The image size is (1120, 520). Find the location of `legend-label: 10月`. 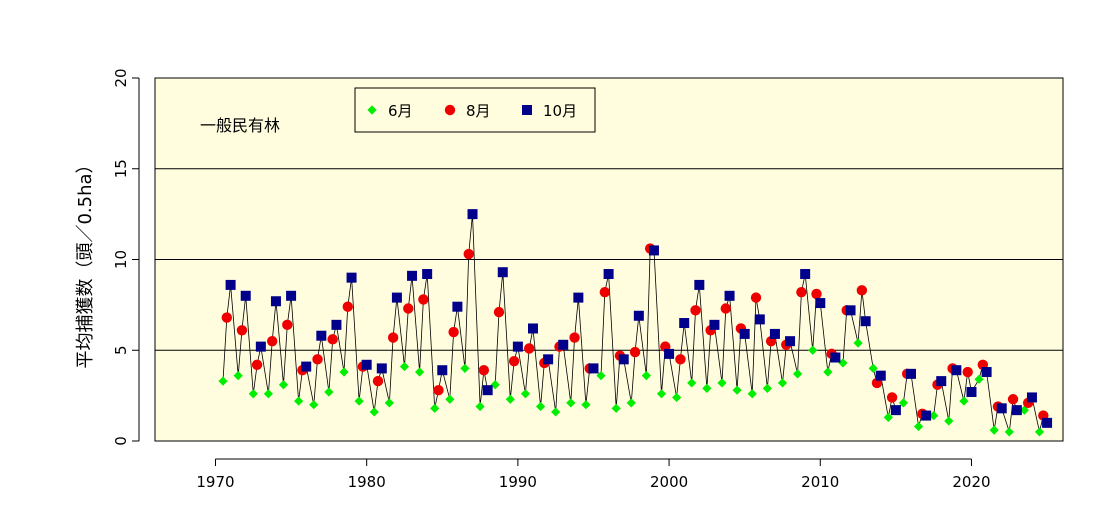

legend-label: 10月 is located at coordinates (560, 111).